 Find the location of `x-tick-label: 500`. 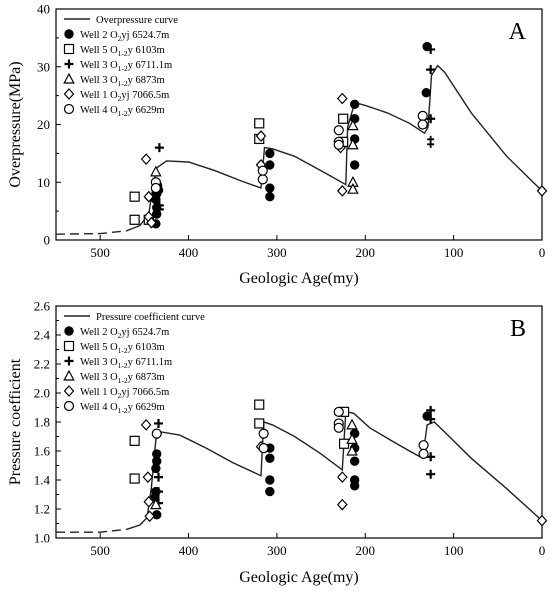

x-tick-label: 500 is located at coordinates (100, 550).